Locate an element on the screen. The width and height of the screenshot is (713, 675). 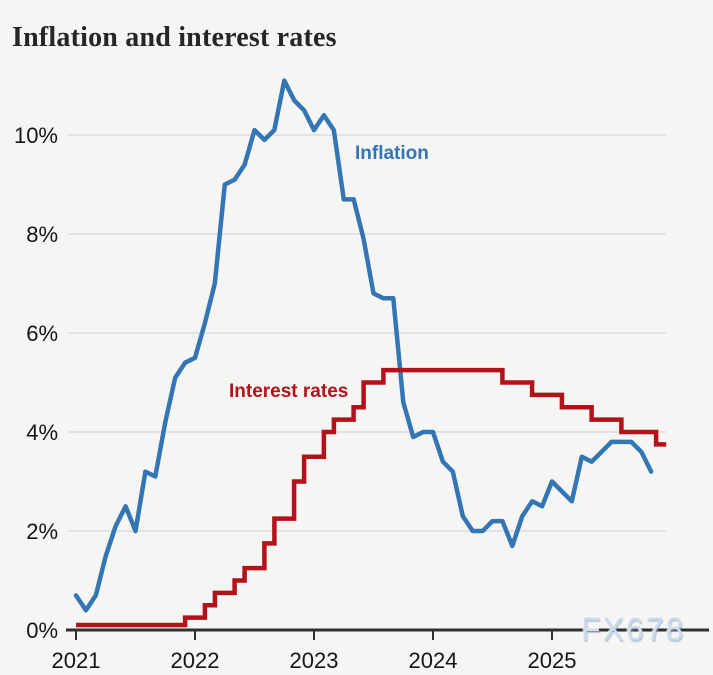
x-axis-label: 2022 is located at coordinates (195, 660).